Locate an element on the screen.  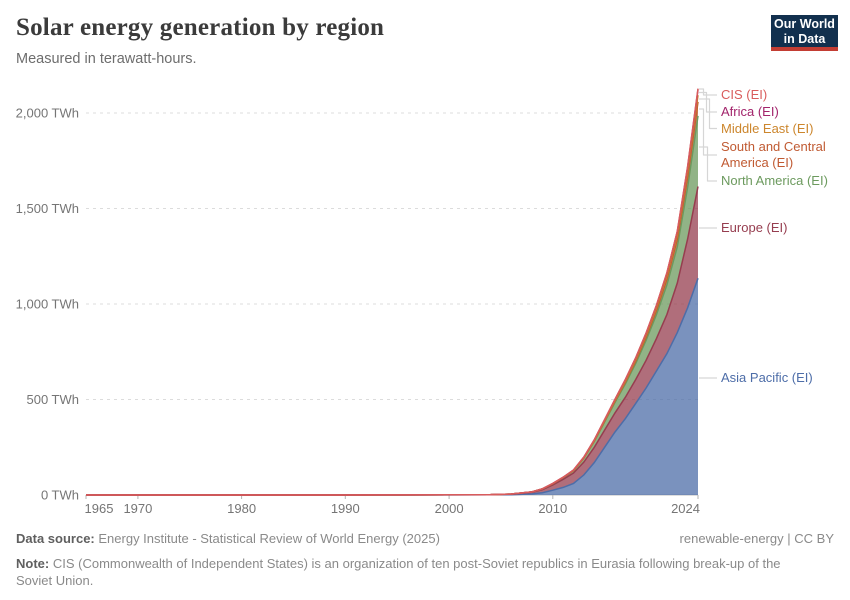
legend-label-north-america-ei: North America (EI) is located at coordinates (774, 180).